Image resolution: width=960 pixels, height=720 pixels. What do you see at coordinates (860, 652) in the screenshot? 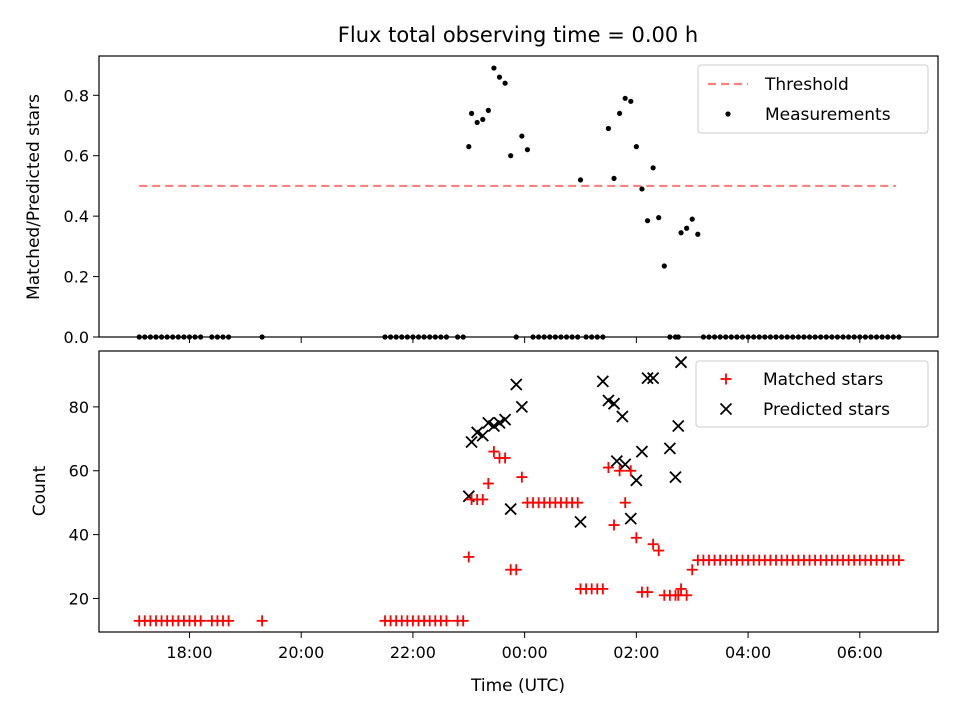
I see `x-tick-label: 06:00` at bounding box center [860, 652].